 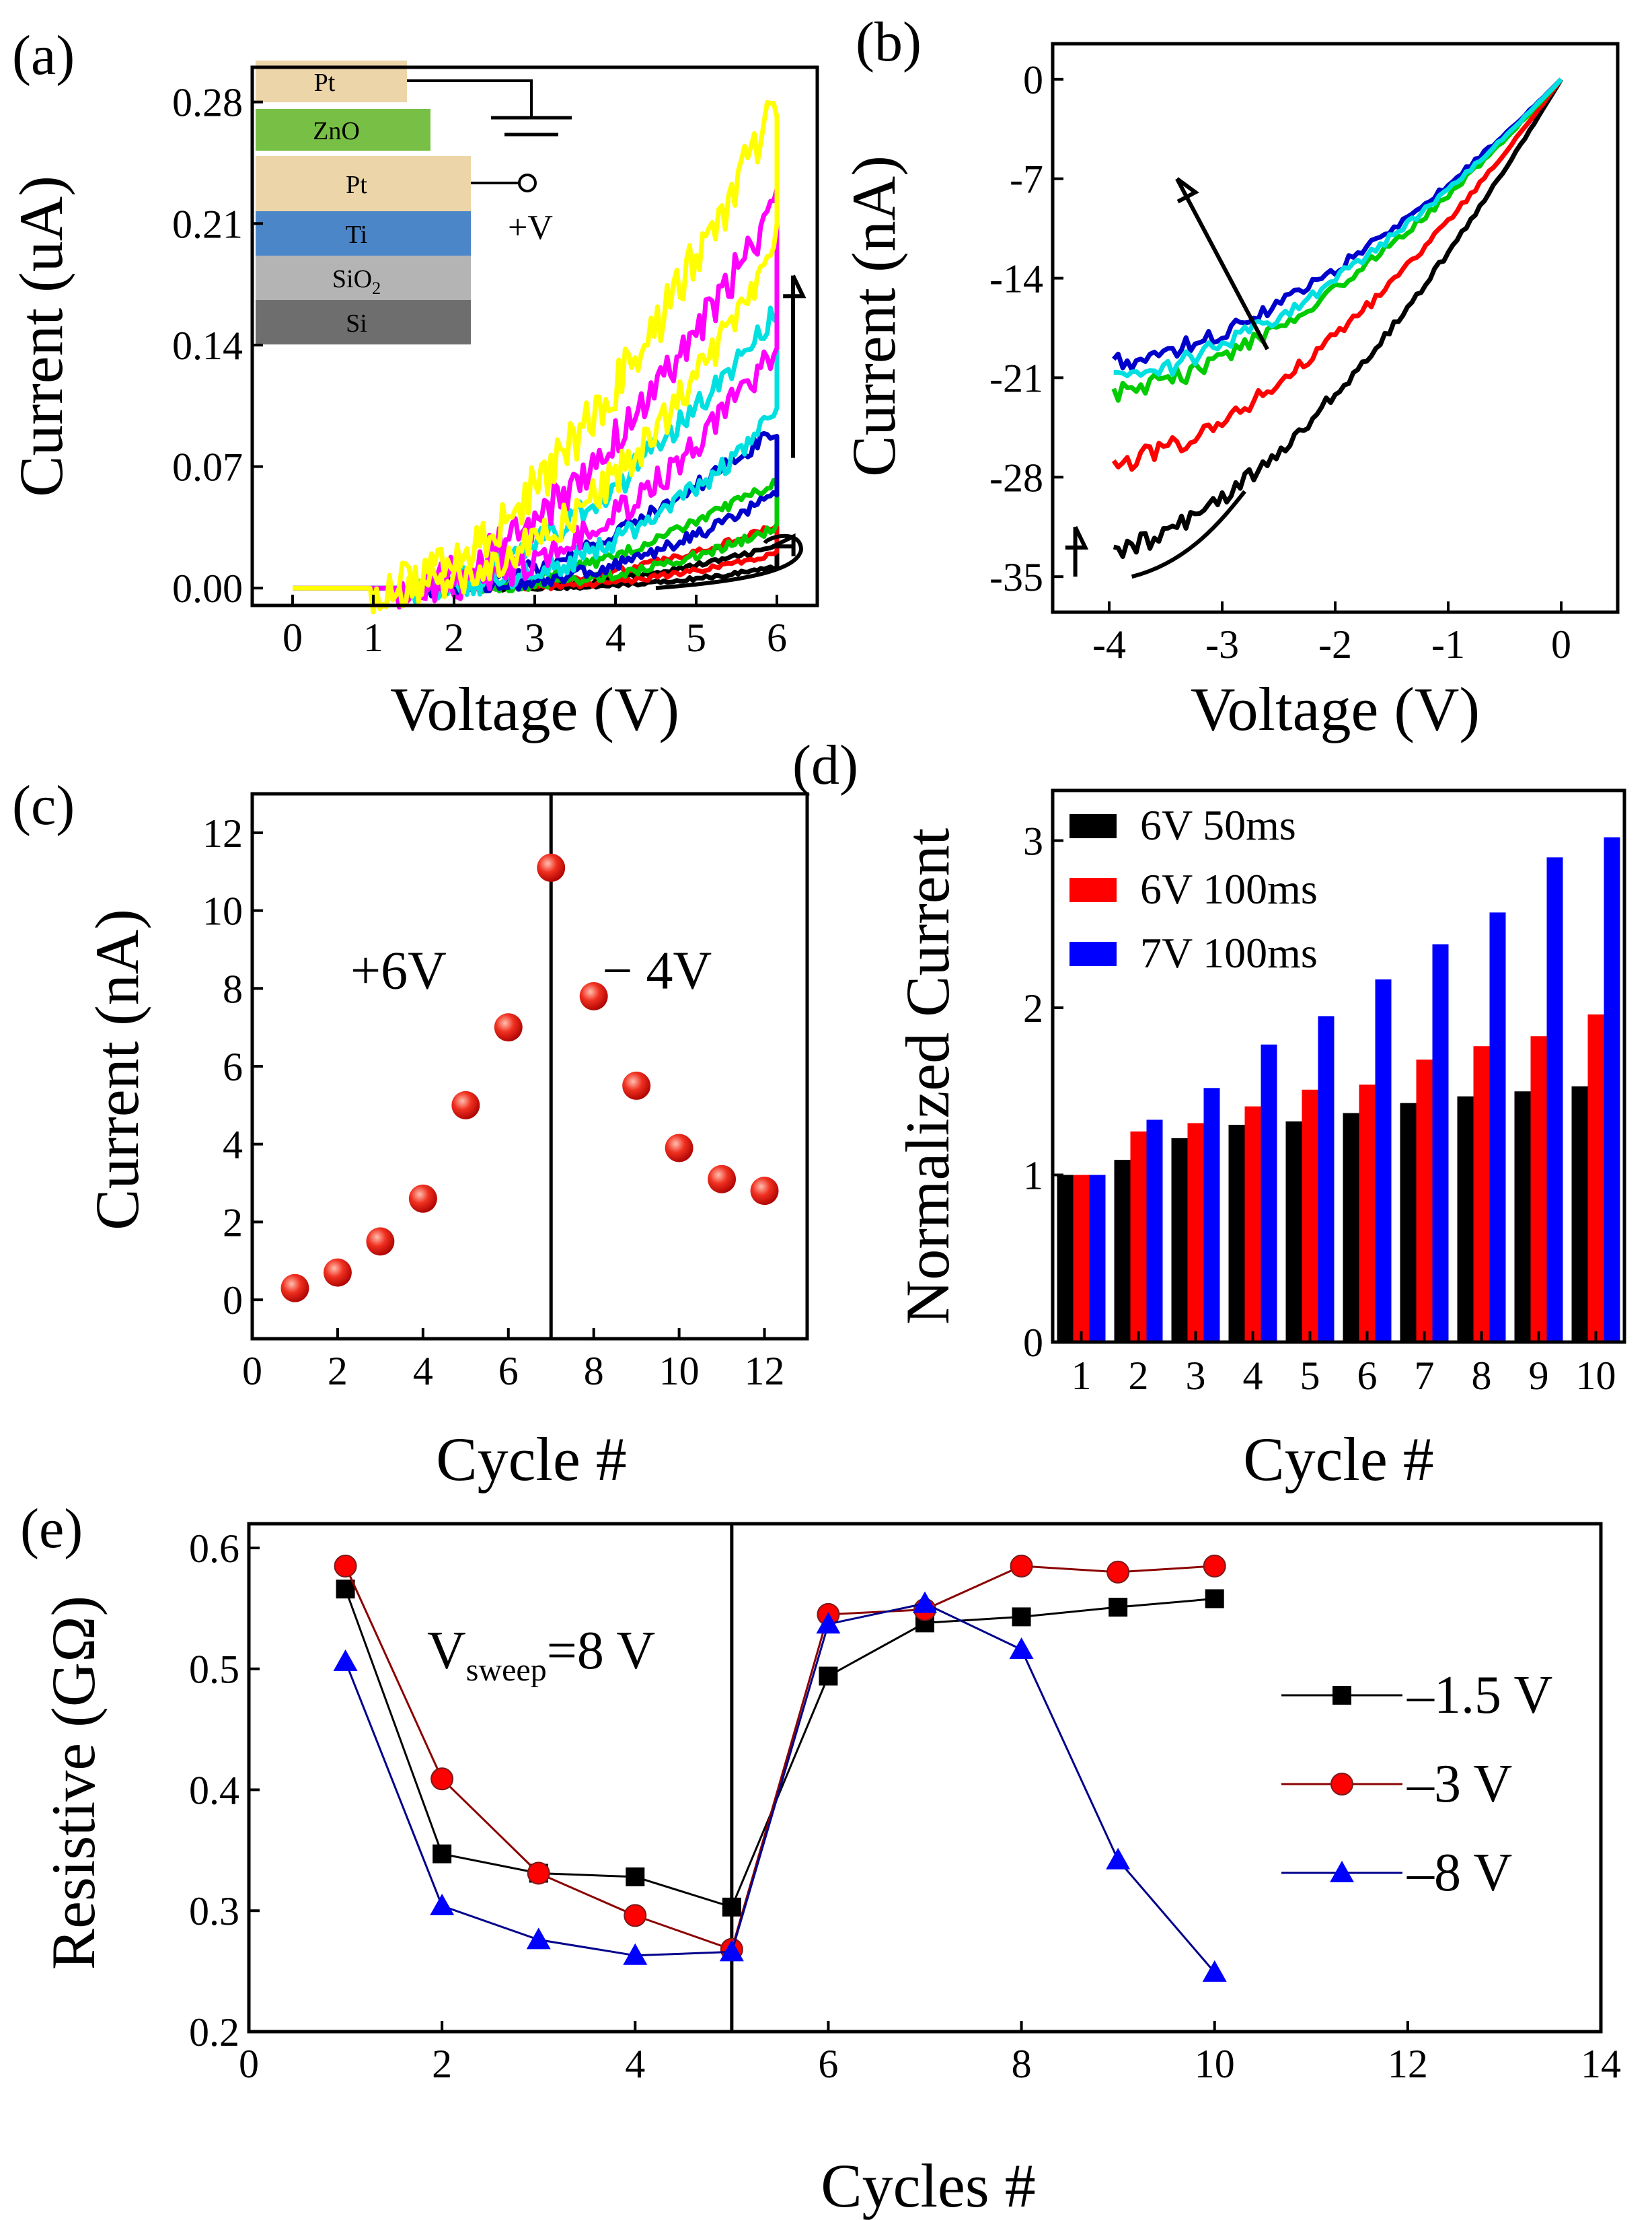 What do you see at coordinates (214, 1670) in the screenshot?
I see `y-axis-e-label-3: 0.5` at bounding box center [214, 1670].